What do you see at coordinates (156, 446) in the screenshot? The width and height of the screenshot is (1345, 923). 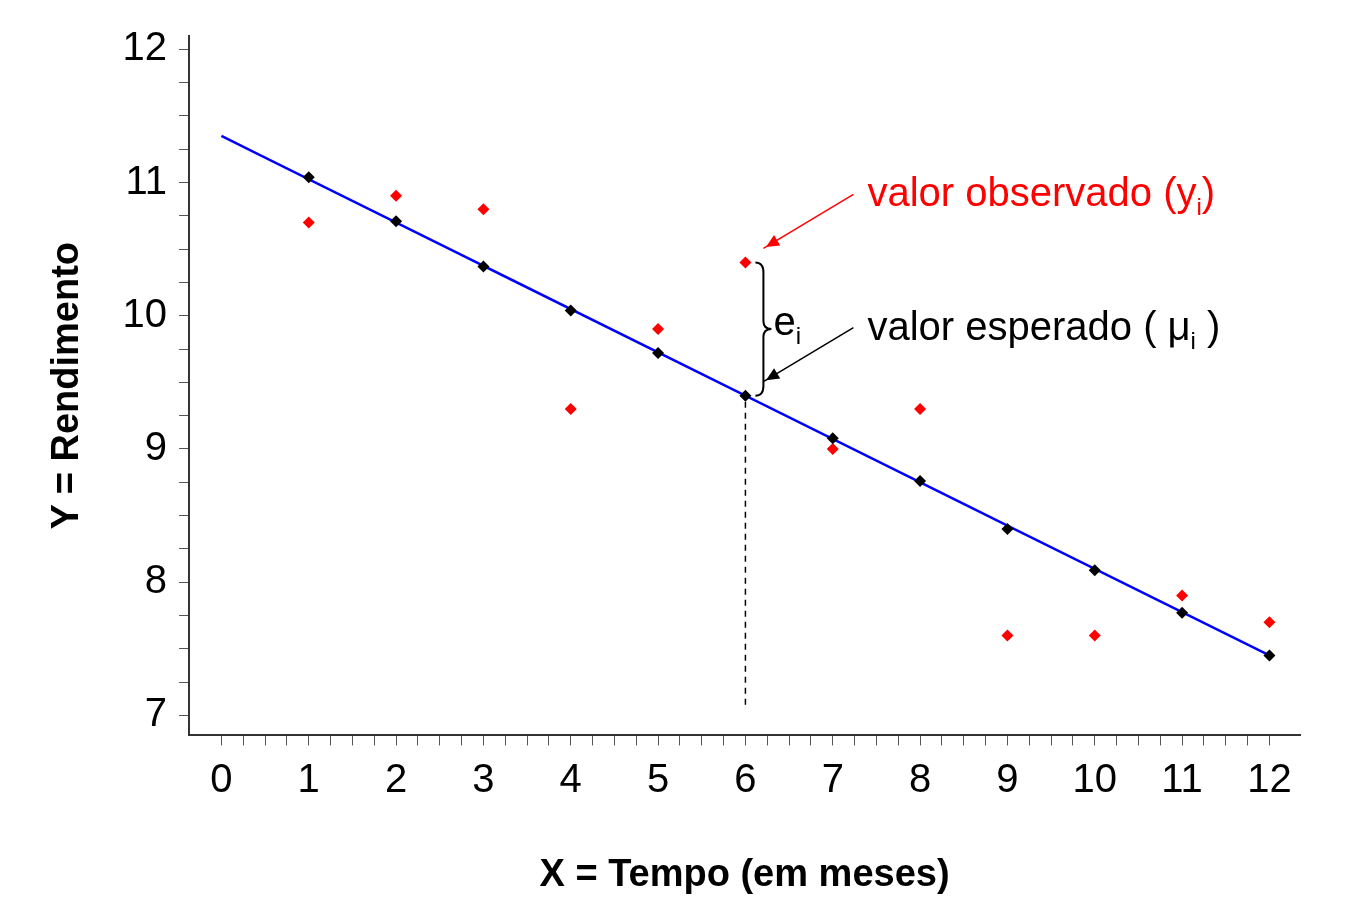 I see `y-tick-label: 9` at bounding box center [156, 446].